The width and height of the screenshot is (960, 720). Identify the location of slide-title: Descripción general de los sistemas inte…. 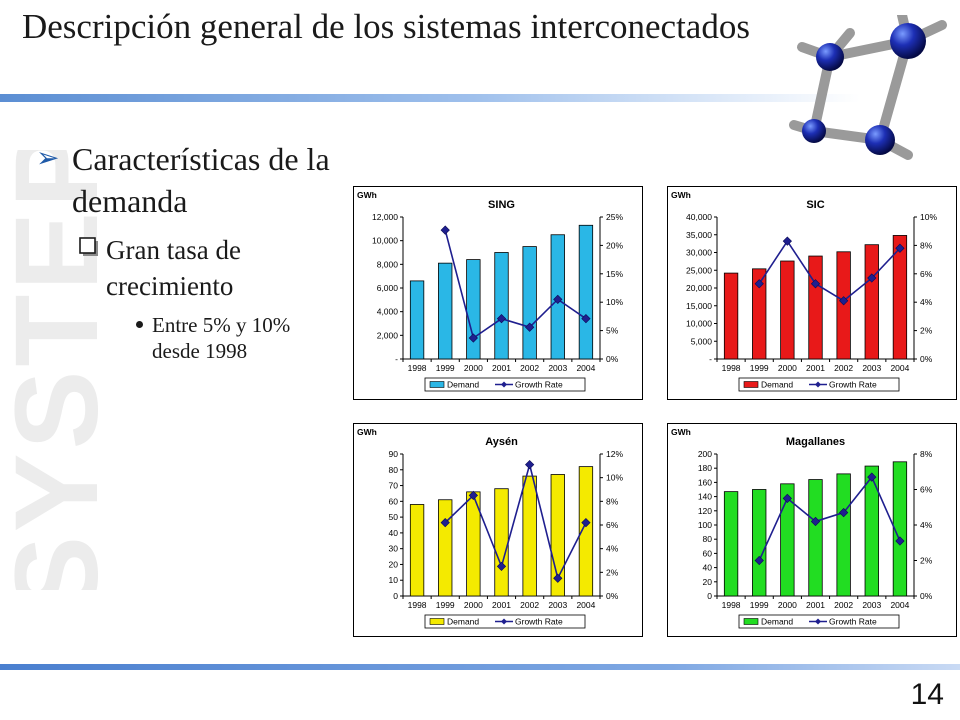
(386, 26).